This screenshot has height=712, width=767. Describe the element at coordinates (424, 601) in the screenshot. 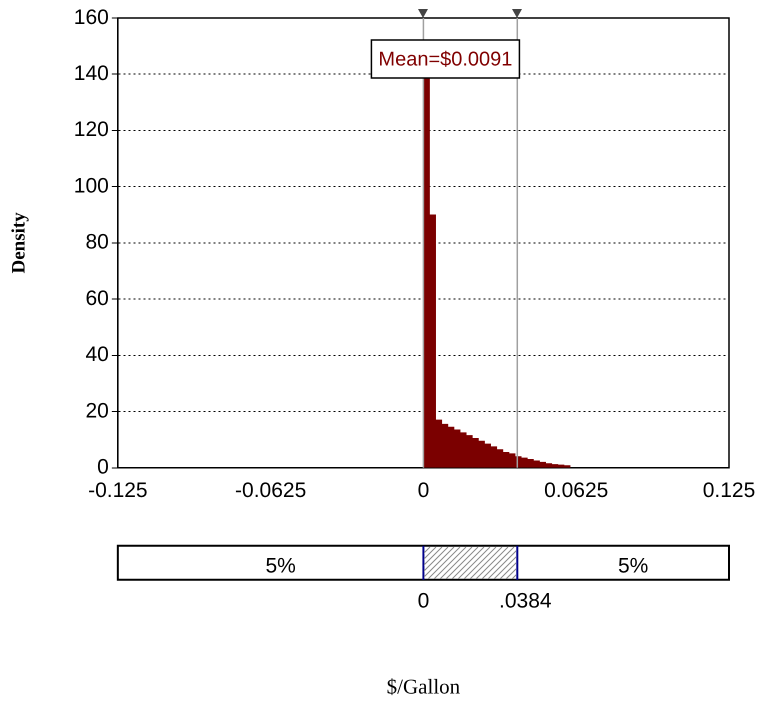

I see `text: 0` at that location.